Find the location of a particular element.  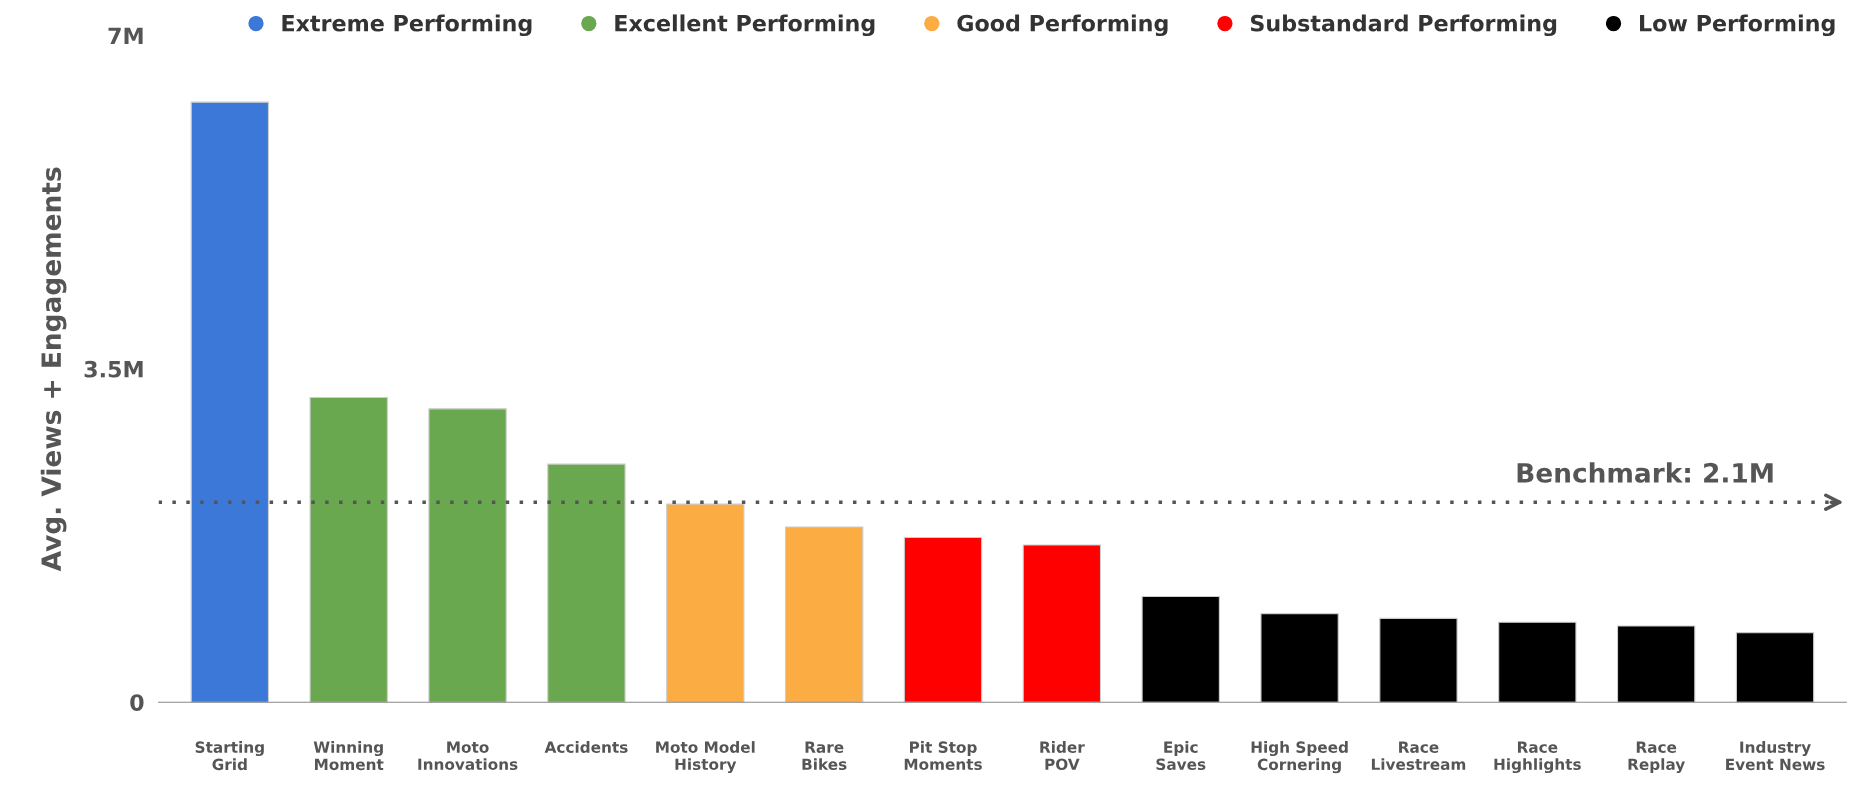

x-tick-label: Rider POV is located at coordinates (1062, 756).